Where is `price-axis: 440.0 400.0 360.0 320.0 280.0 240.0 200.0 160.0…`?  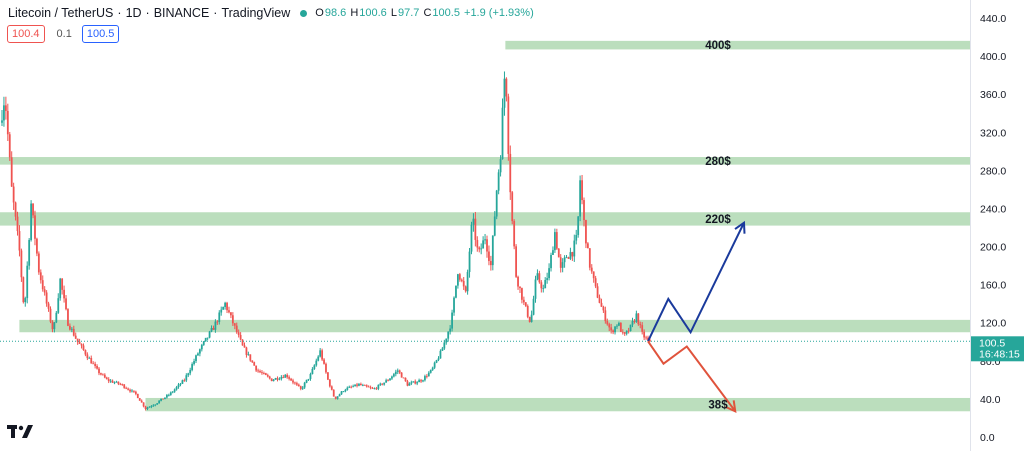 price-axis: 440.0 400.0 360.0 320.0 280.0 240.0 200.0 160.0… is located at coordinates (993, 228).